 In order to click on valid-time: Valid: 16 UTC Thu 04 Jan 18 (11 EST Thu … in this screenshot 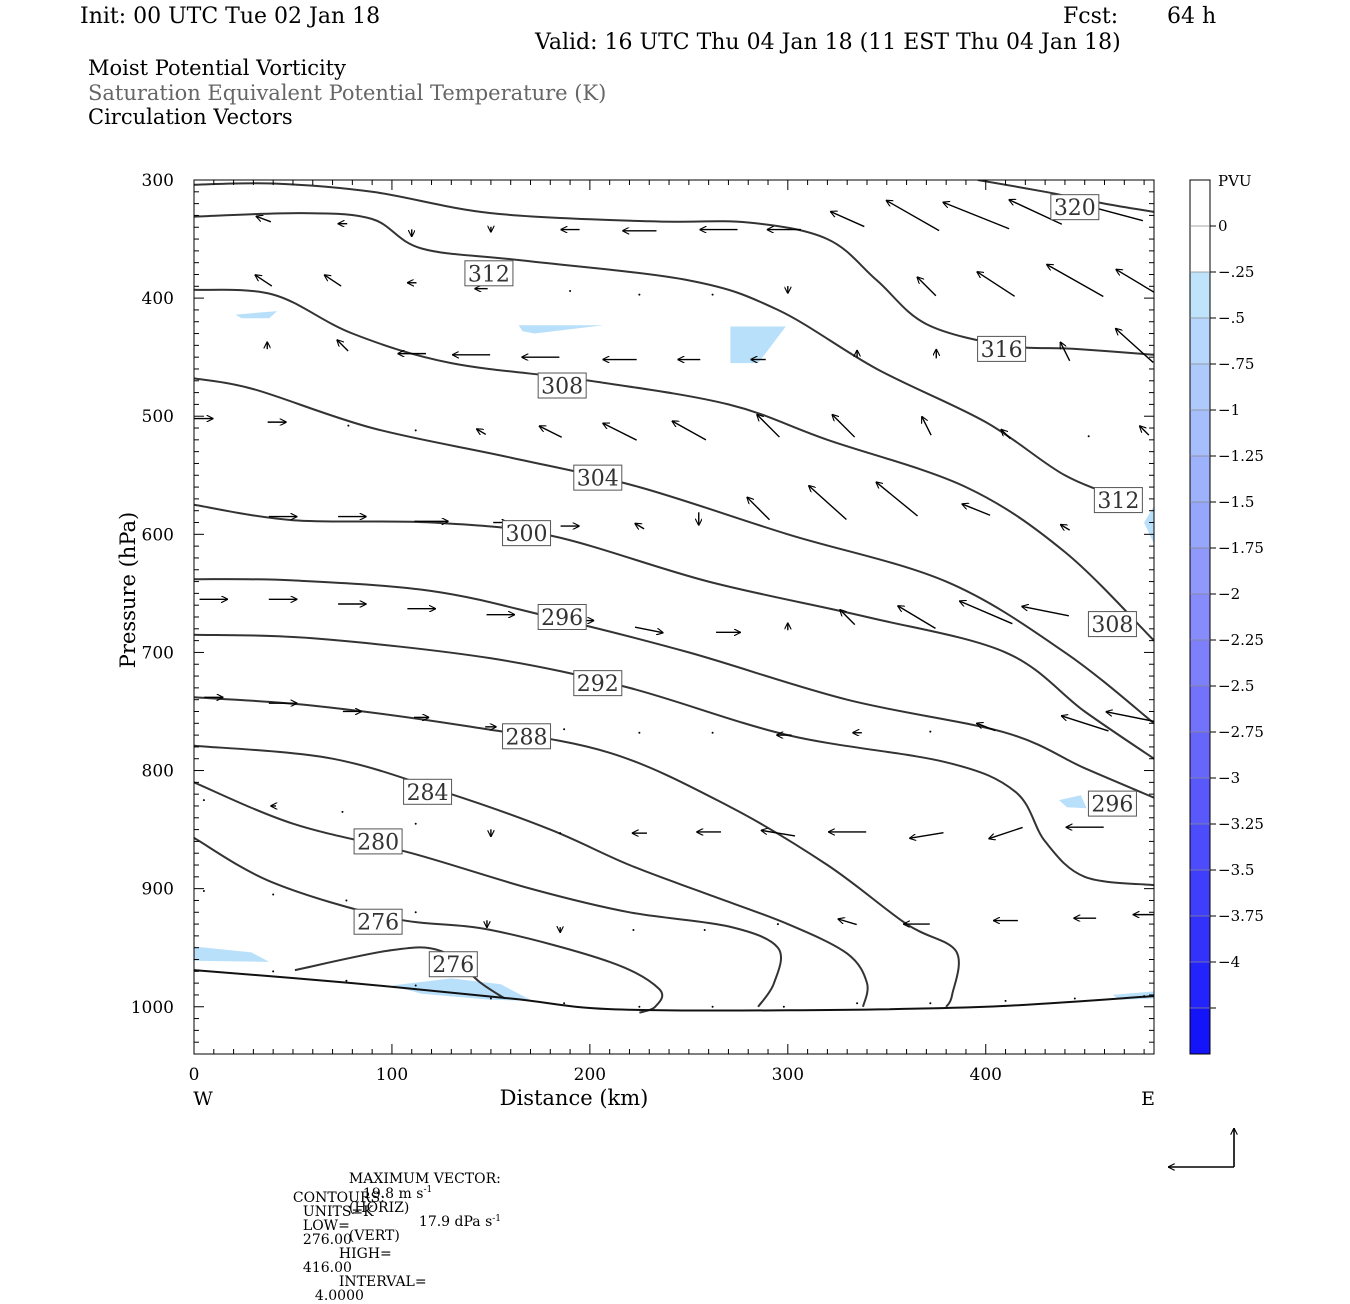, I will do `click(828, 42)`.